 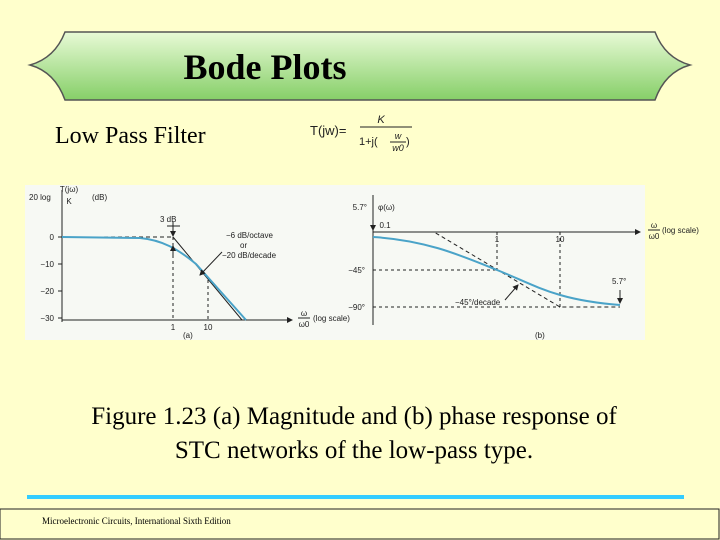 What do you see at coordinates (69, 189) in the screenshot?
I see `y-label-numerator: T(jω)` at bounding box center [69, 189].